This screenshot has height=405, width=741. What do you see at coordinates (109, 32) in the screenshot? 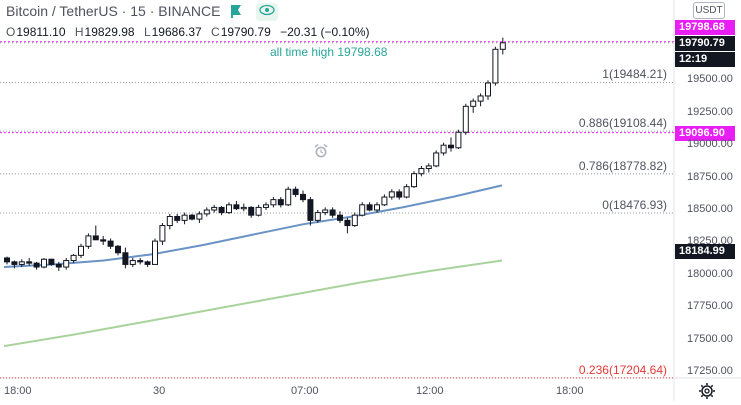
I see `high-value: 19829.98` at bounding box center [109, 32].